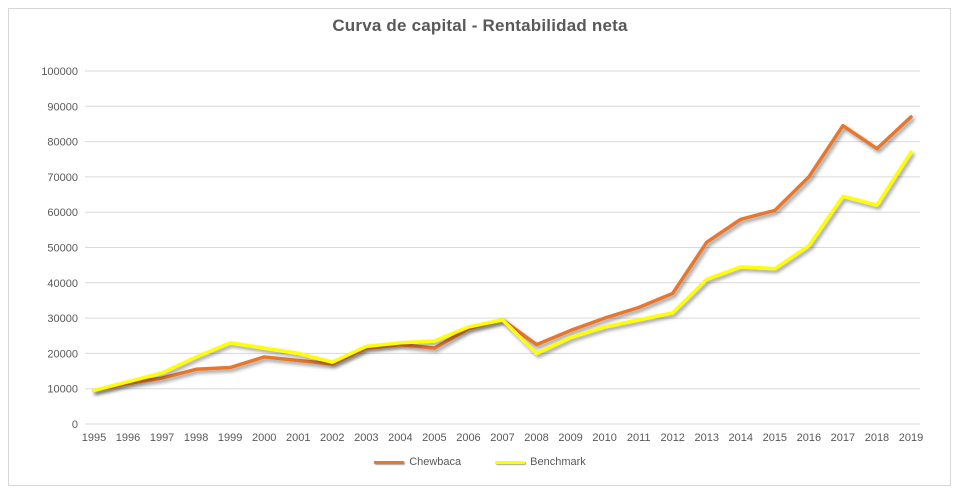  I want to click on legend-item-chewbaca: Chewbaca, so click(417, 462).